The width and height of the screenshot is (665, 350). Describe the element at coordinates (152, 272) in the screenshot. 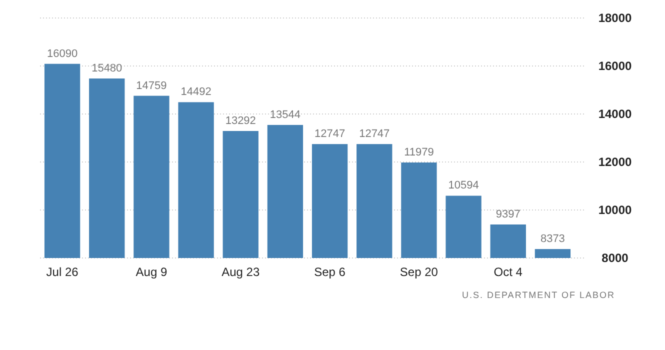

I see `x-tick-label: Aug 9` at that location.